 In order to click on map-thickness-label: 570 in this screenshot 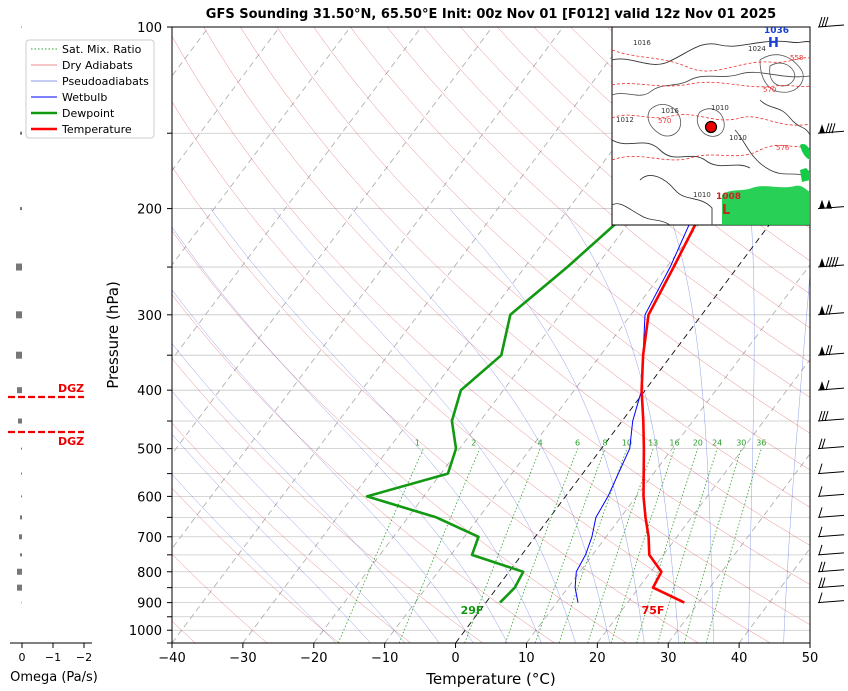, I will do `click(664, 121)`.